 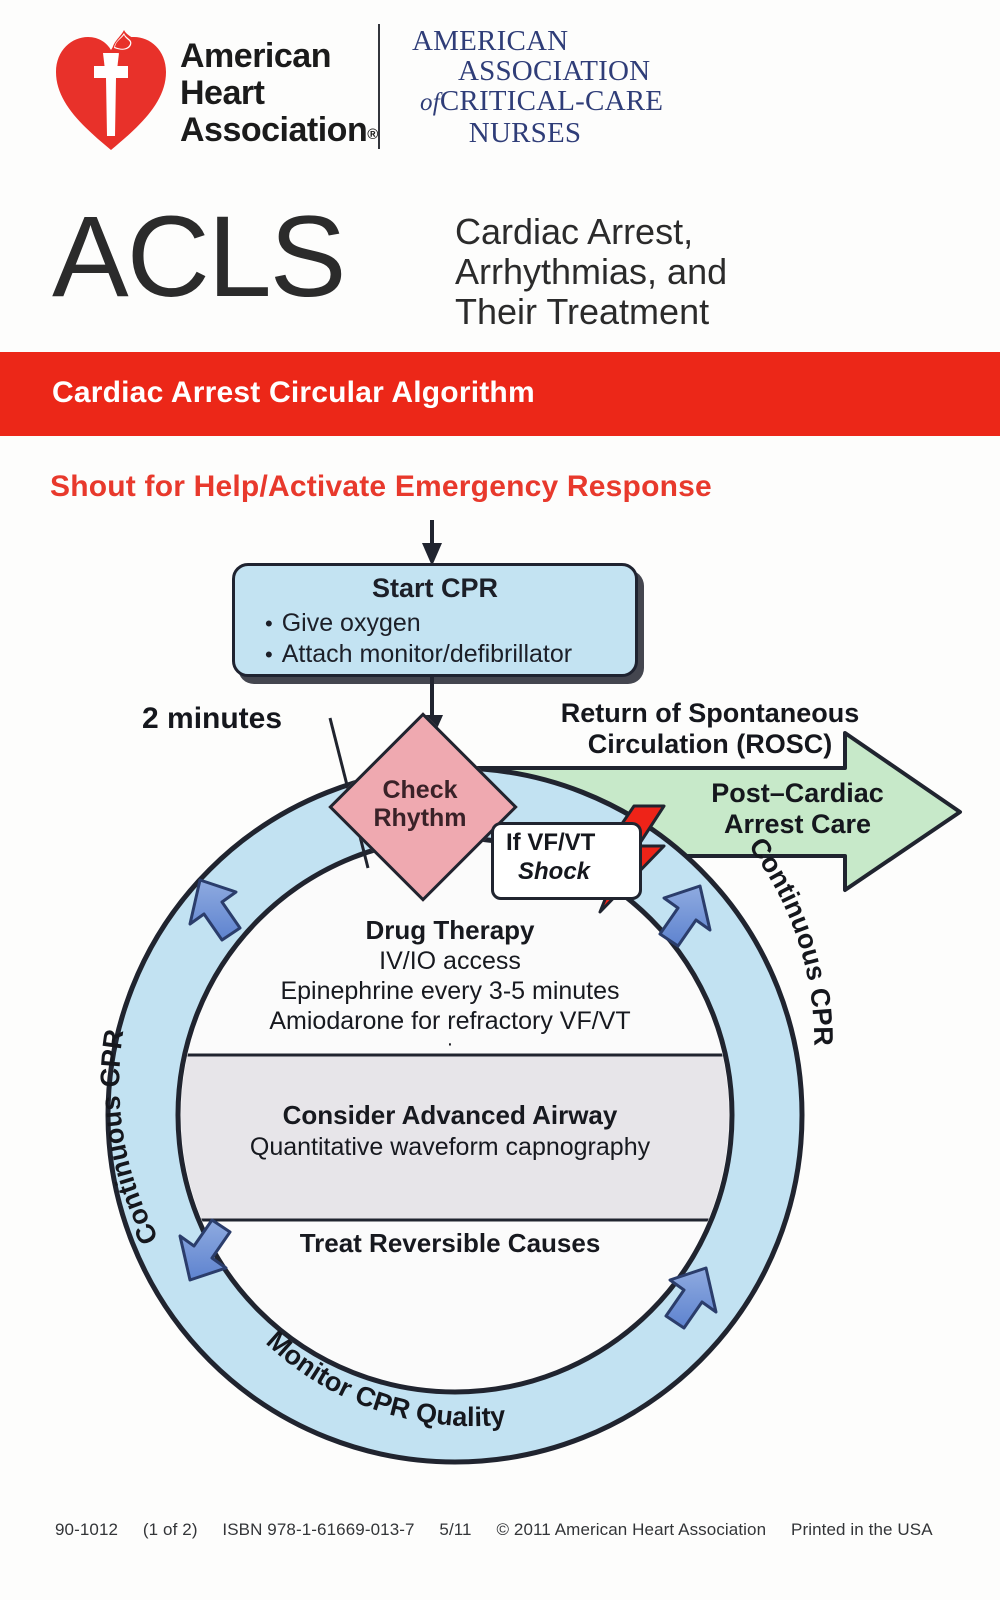 I want to click on footer-sheet: (1 of 2), so click(x=170, y=1529).